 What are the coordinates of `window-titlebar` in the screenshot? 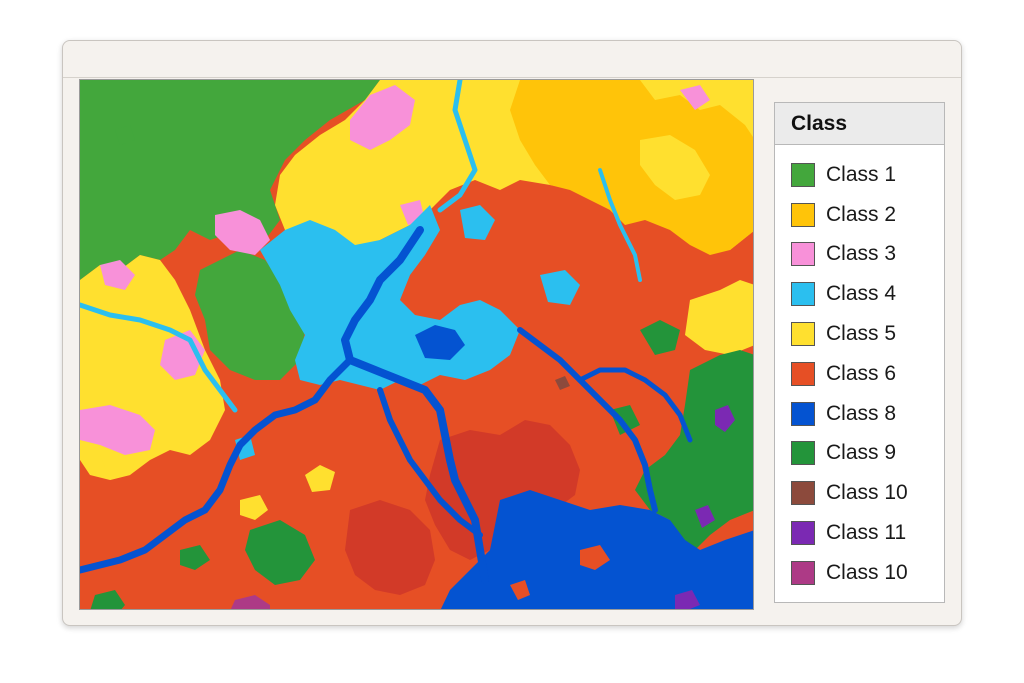 It's located at (512, 59).